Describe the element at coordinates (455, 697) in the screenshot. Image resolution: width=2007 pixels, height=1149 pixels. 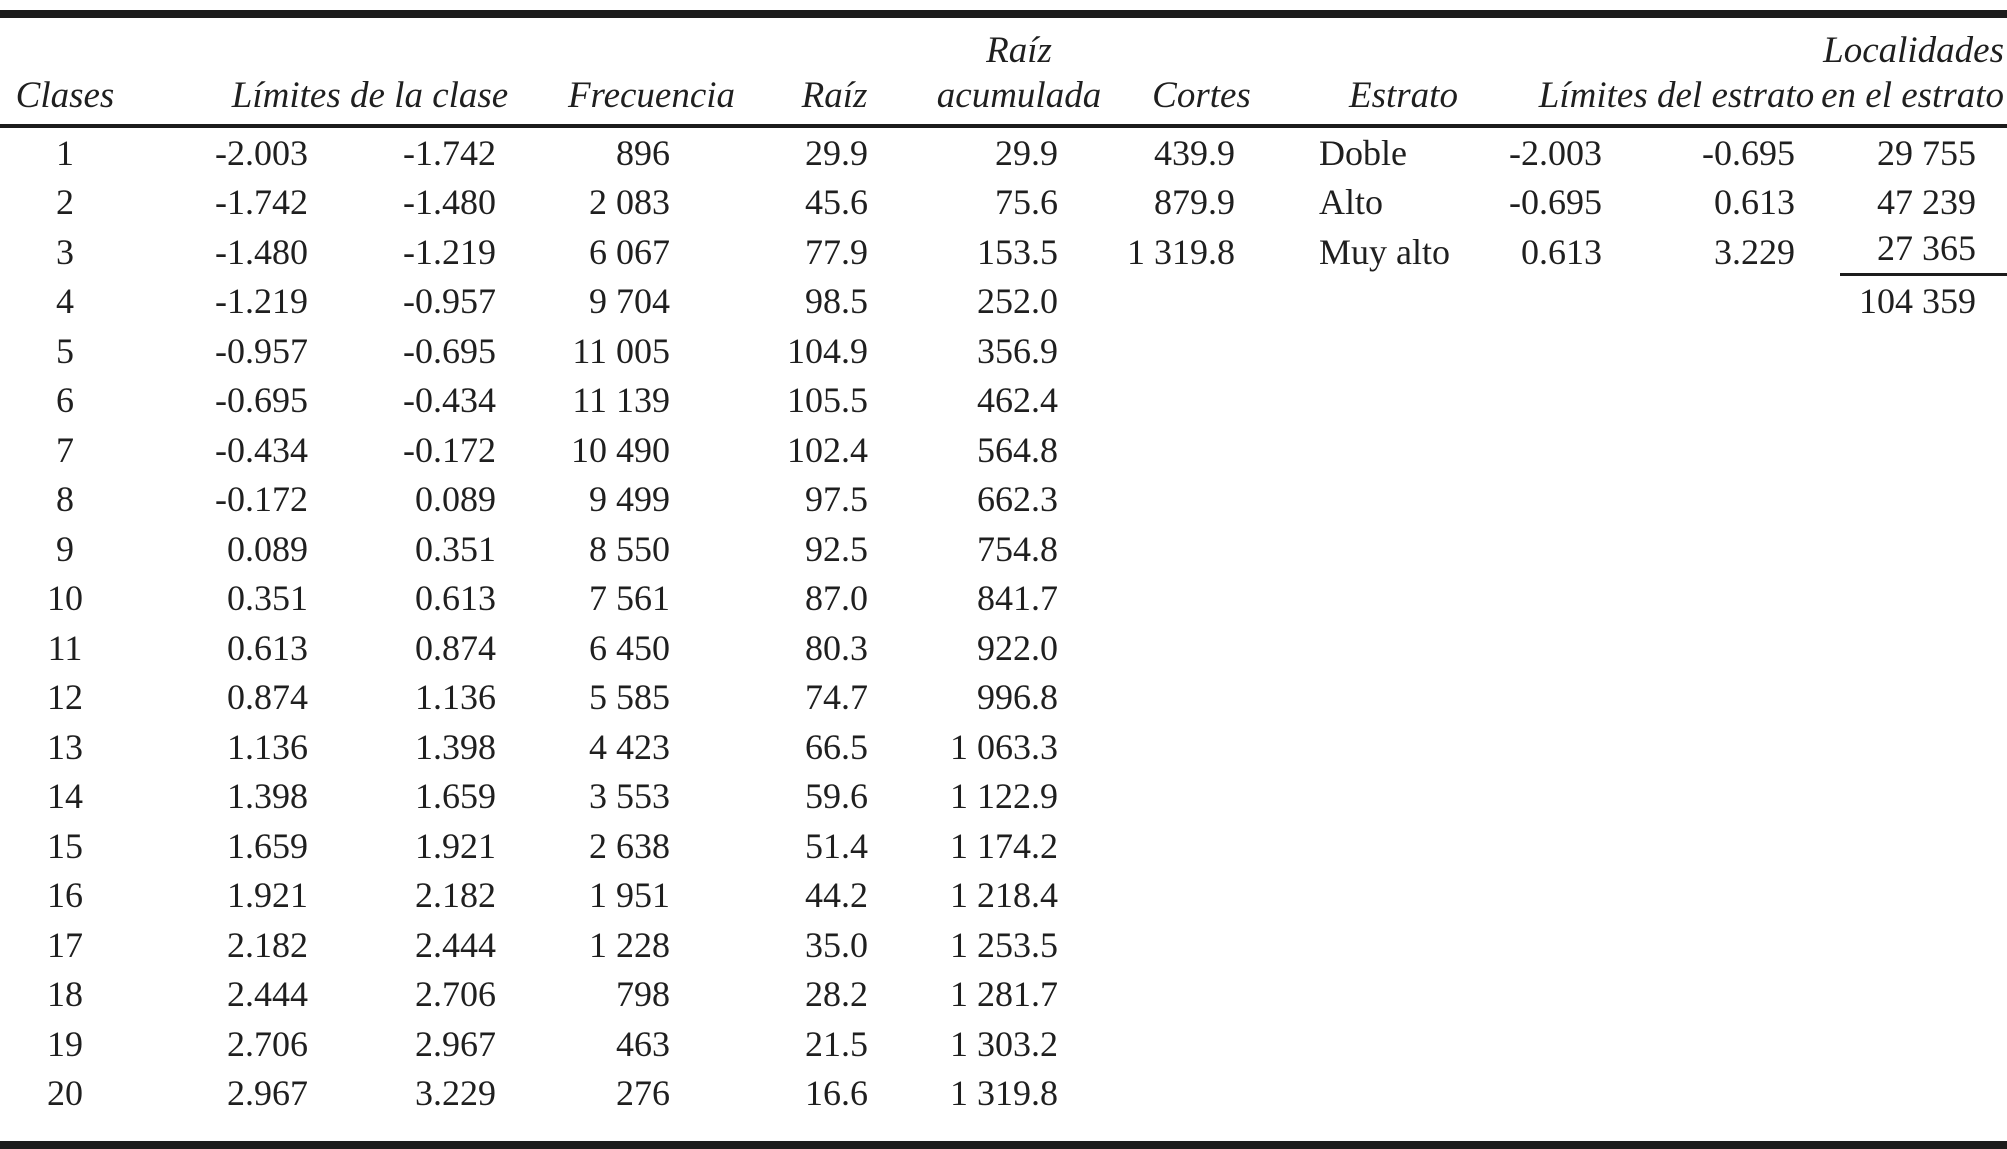
I see `cell-limite-superior: 1.136` at that location.